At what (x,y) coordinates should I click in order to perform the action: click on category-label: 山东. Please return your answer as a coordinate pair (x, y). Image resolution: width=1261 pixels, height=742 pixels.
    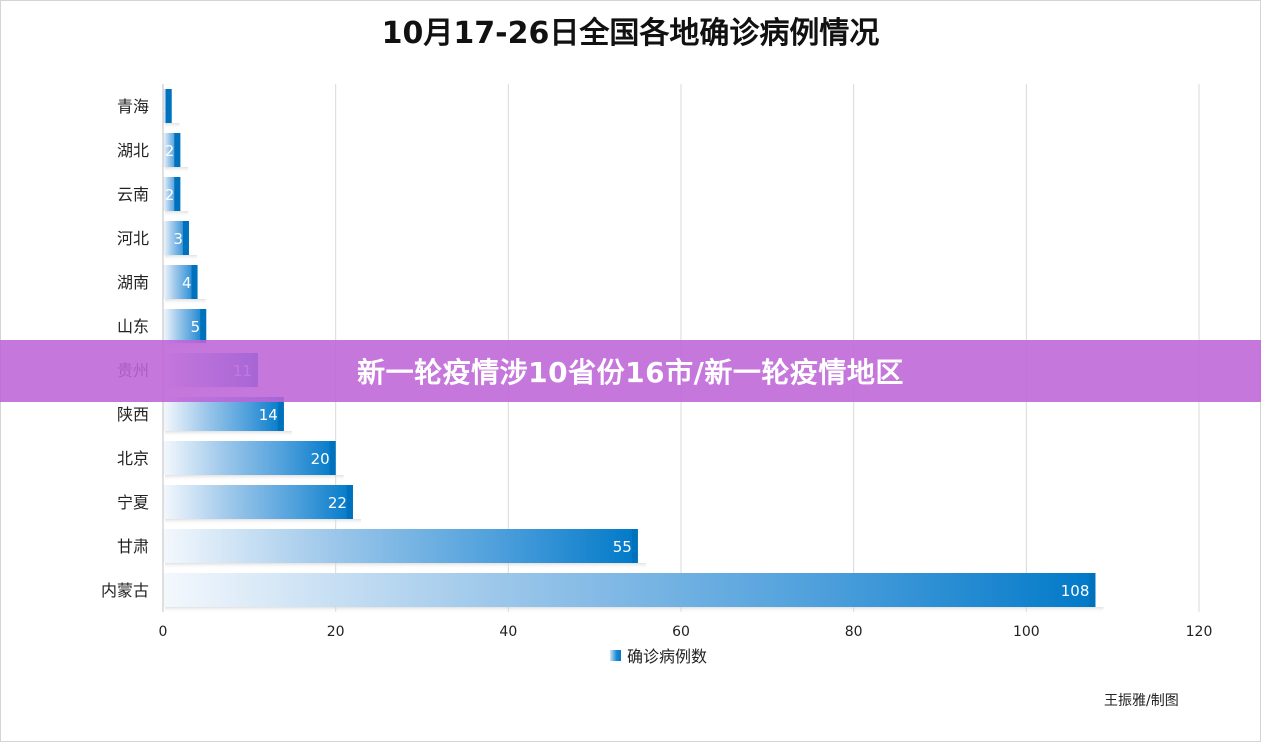
    Looking at the image, I should click on (133, 326).